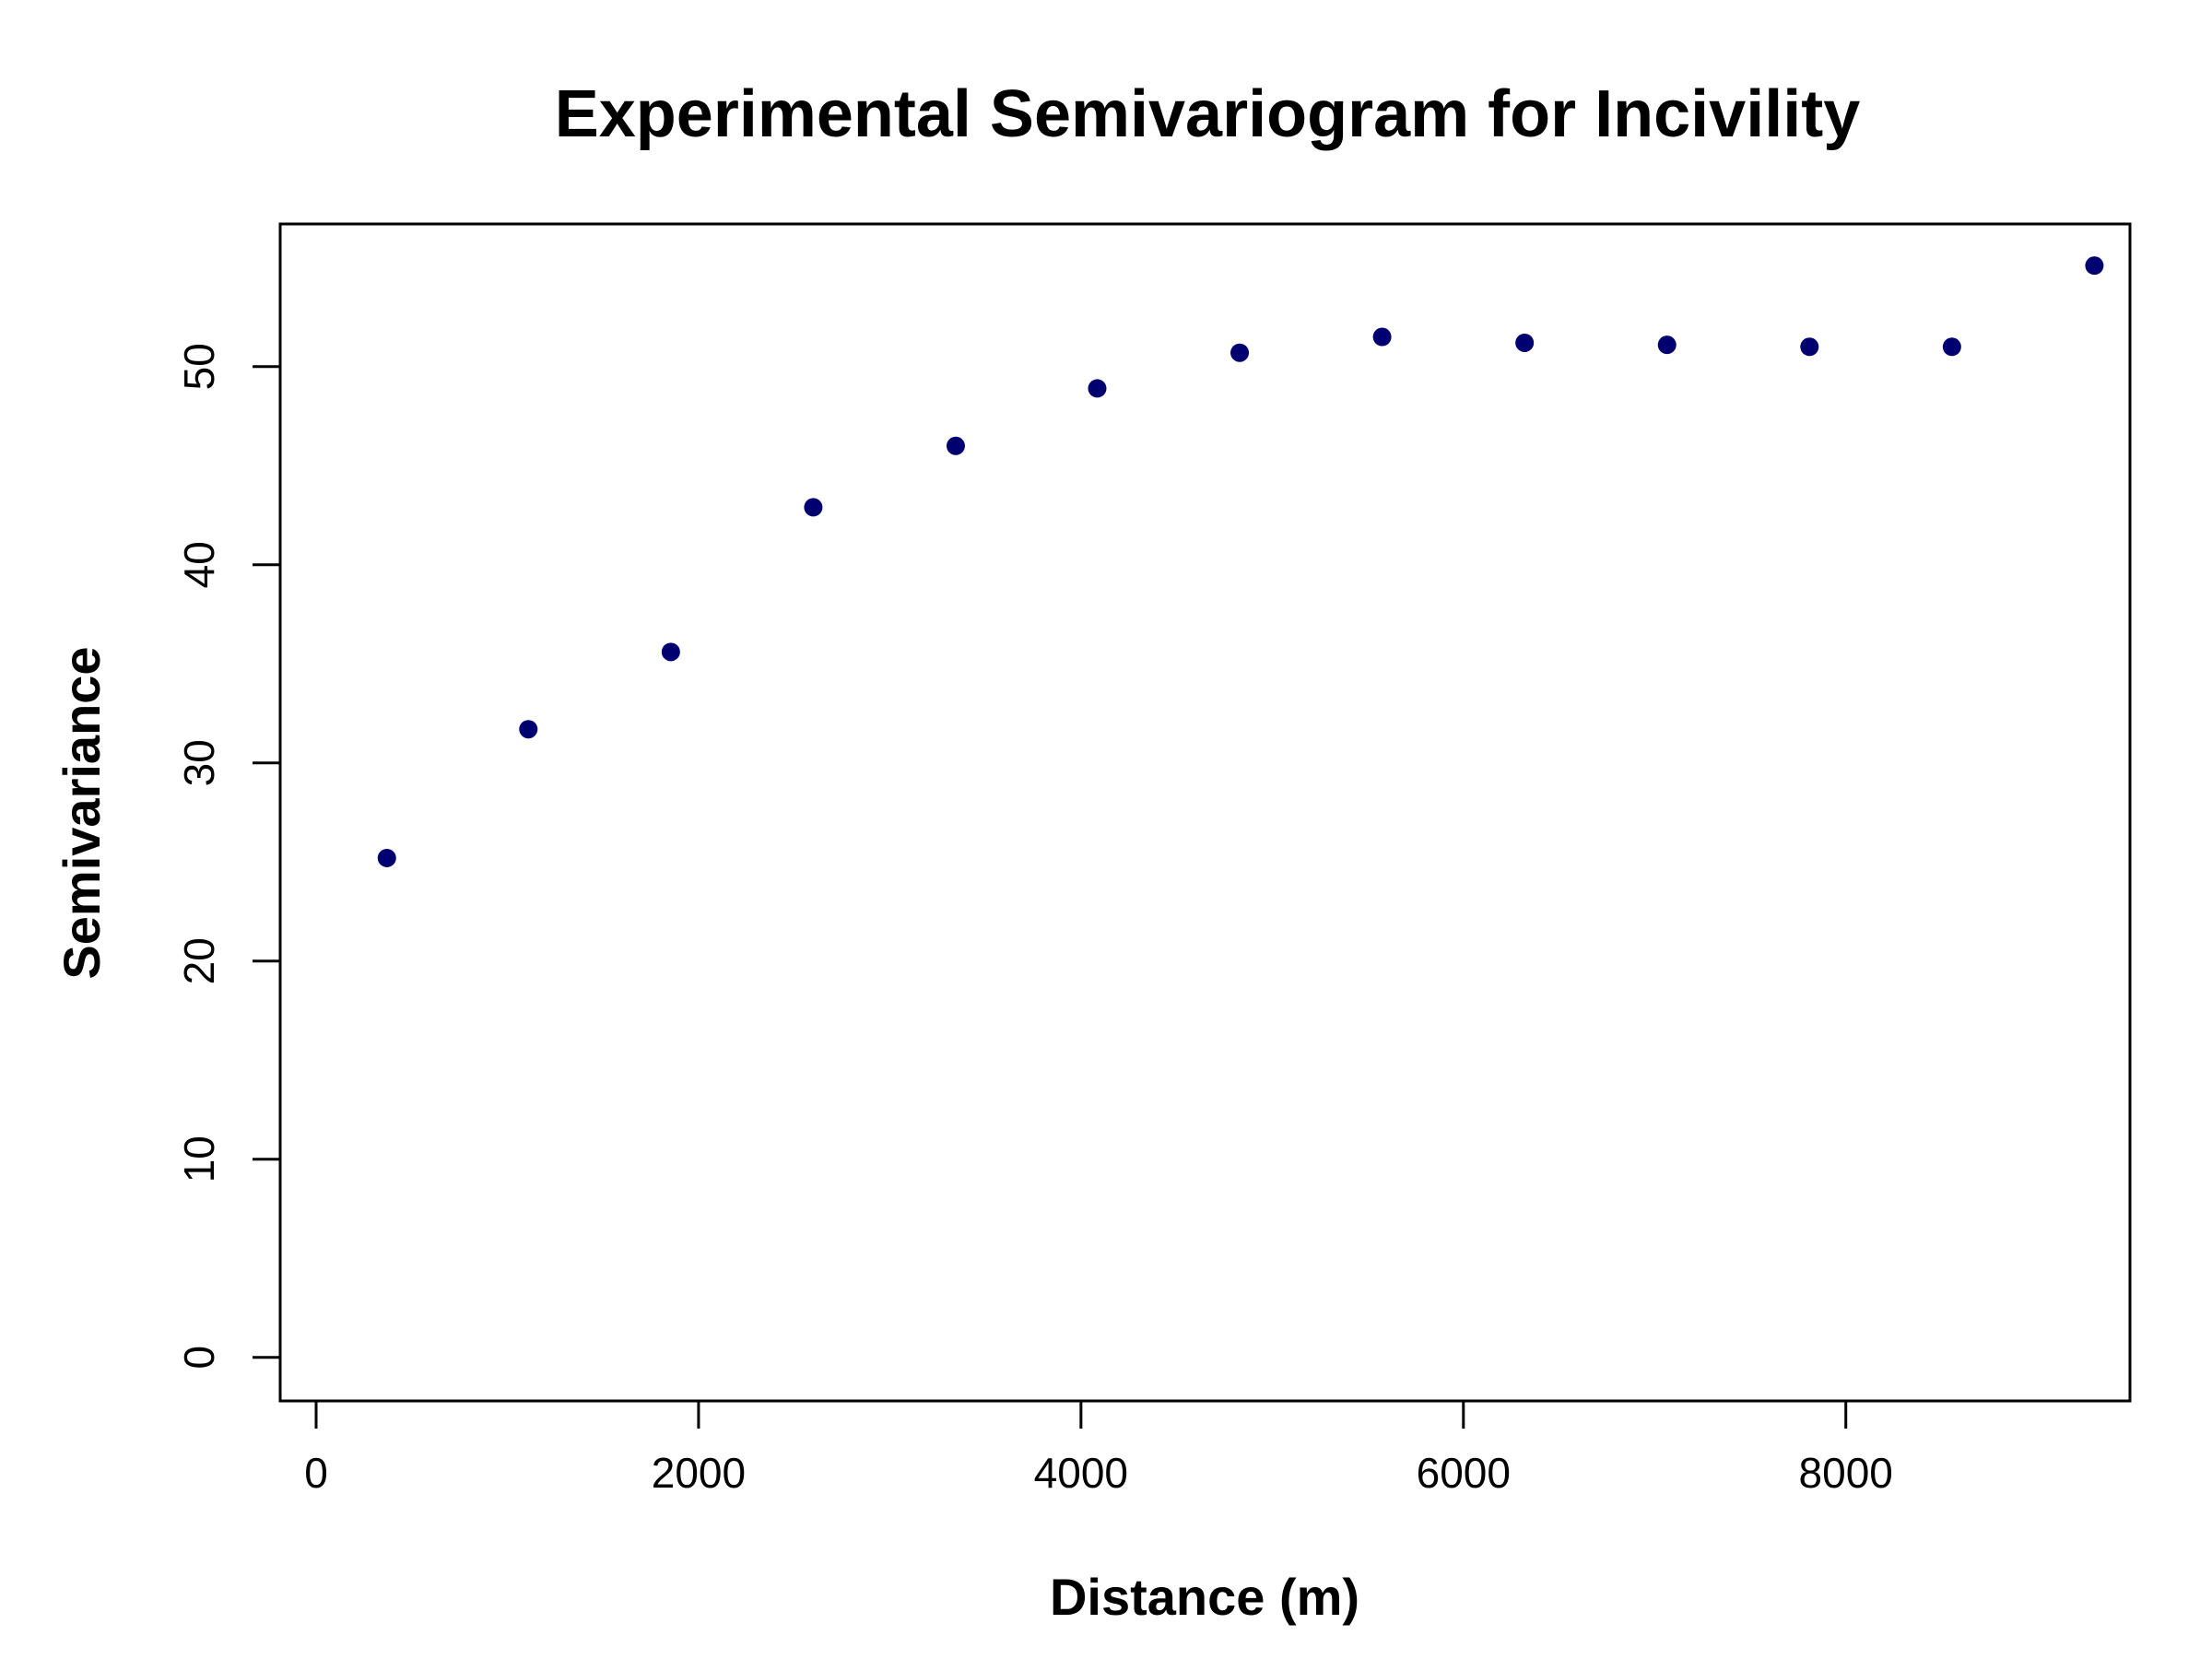  What do you see at coordinates (199, 564) in the screenshot?
I see `y-tick-label: 40` at bounding box center [199, 564].